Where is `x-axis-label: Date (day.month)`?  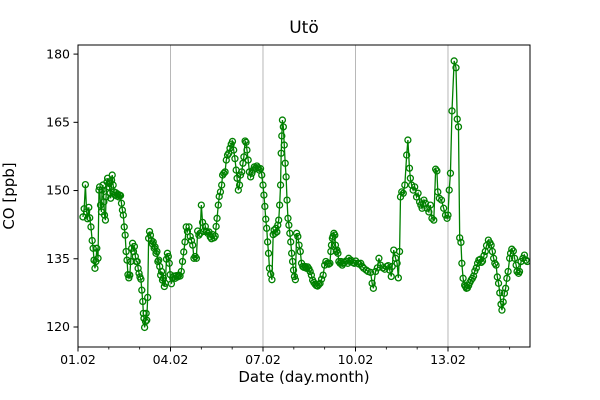 x-axis-label: Date (day.month) is located at coordinates (304, 377).